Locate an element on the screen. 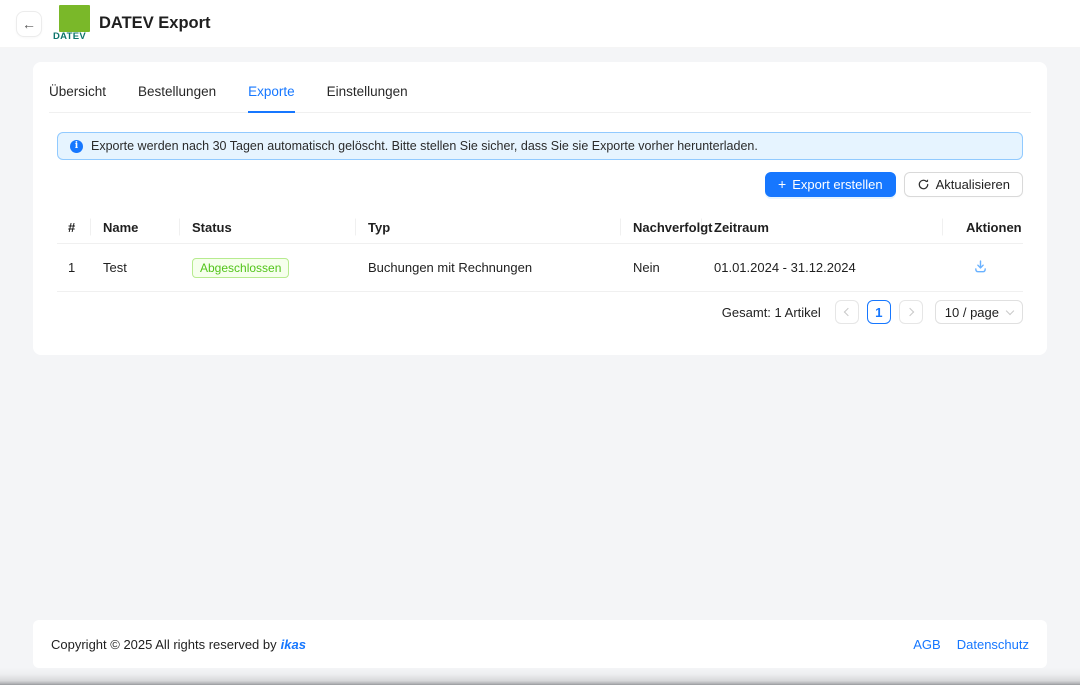  page-size-select: 10 / page is located at coordinates (978, 312).